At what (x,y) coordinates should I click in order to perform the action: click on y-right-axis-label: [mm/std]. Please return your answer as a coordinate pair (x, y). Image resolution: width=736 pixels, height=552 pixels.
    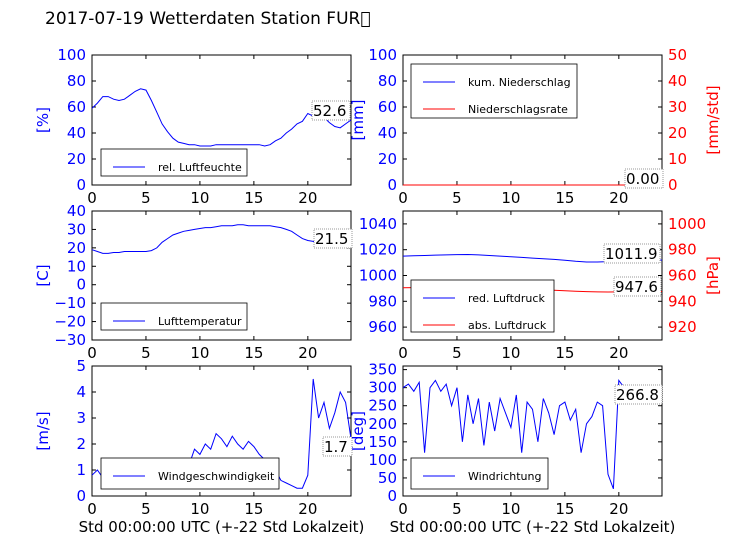
    Looking at the image, I should click on (713, 119).